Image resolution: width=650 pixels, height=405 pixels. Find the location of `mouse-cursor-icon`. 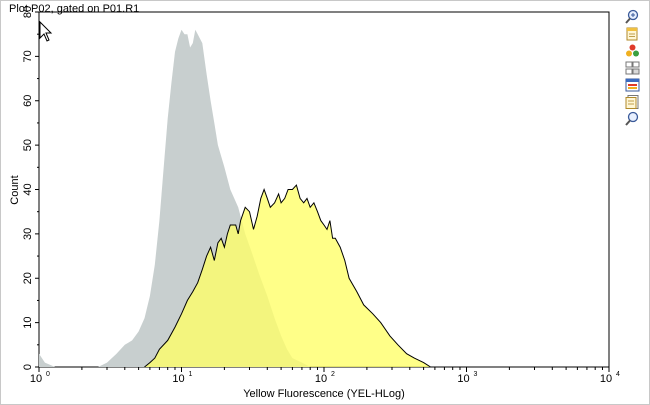

mouse-cursor-icon is located at coordinates (46, 31).